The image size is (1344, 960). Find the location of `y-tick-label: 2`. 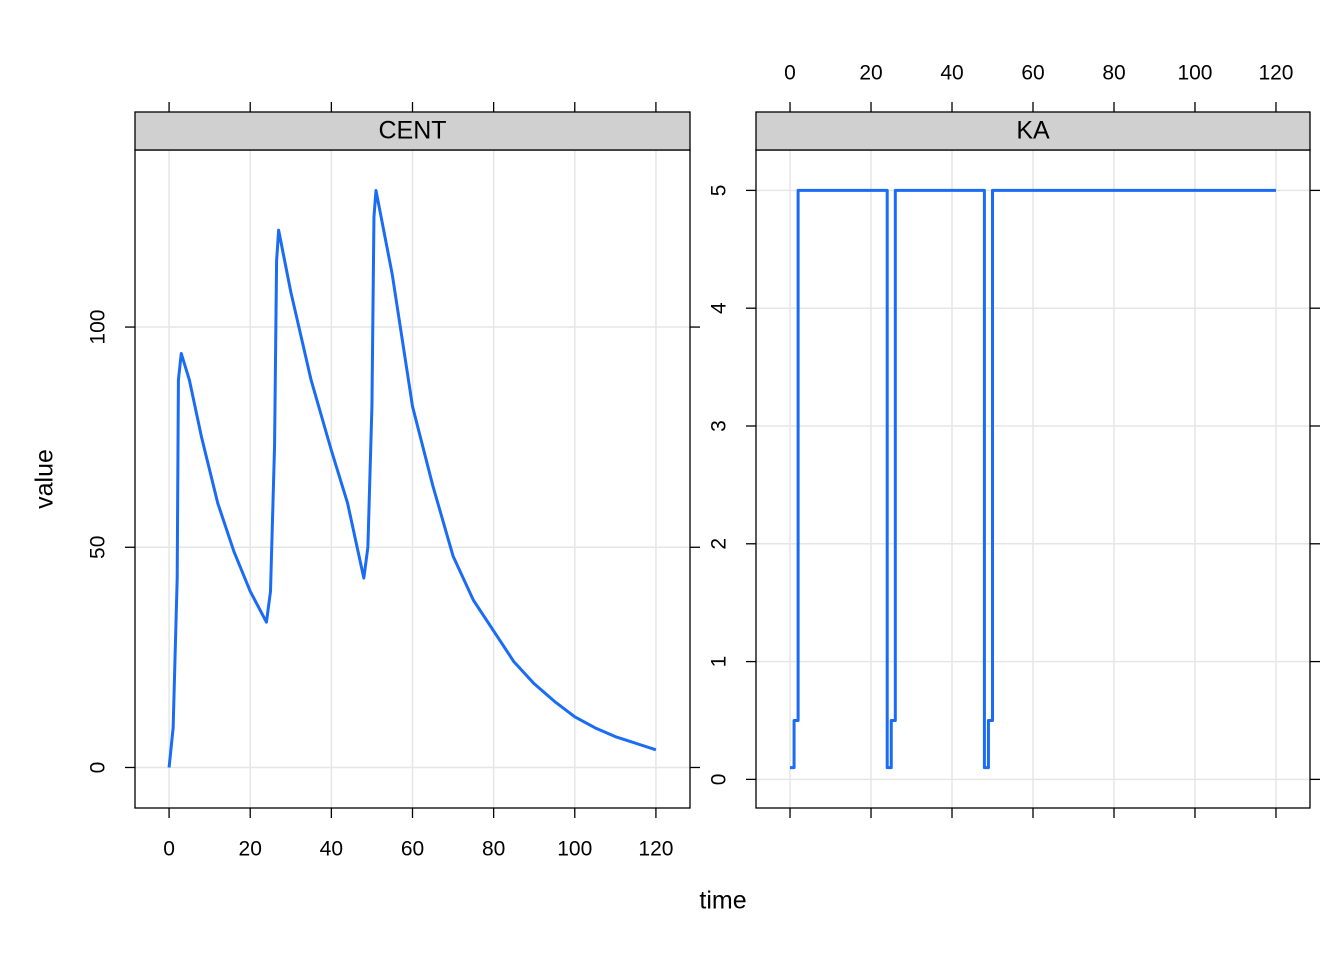

y-tick-label: 2 is located at coordinates (719, 544).